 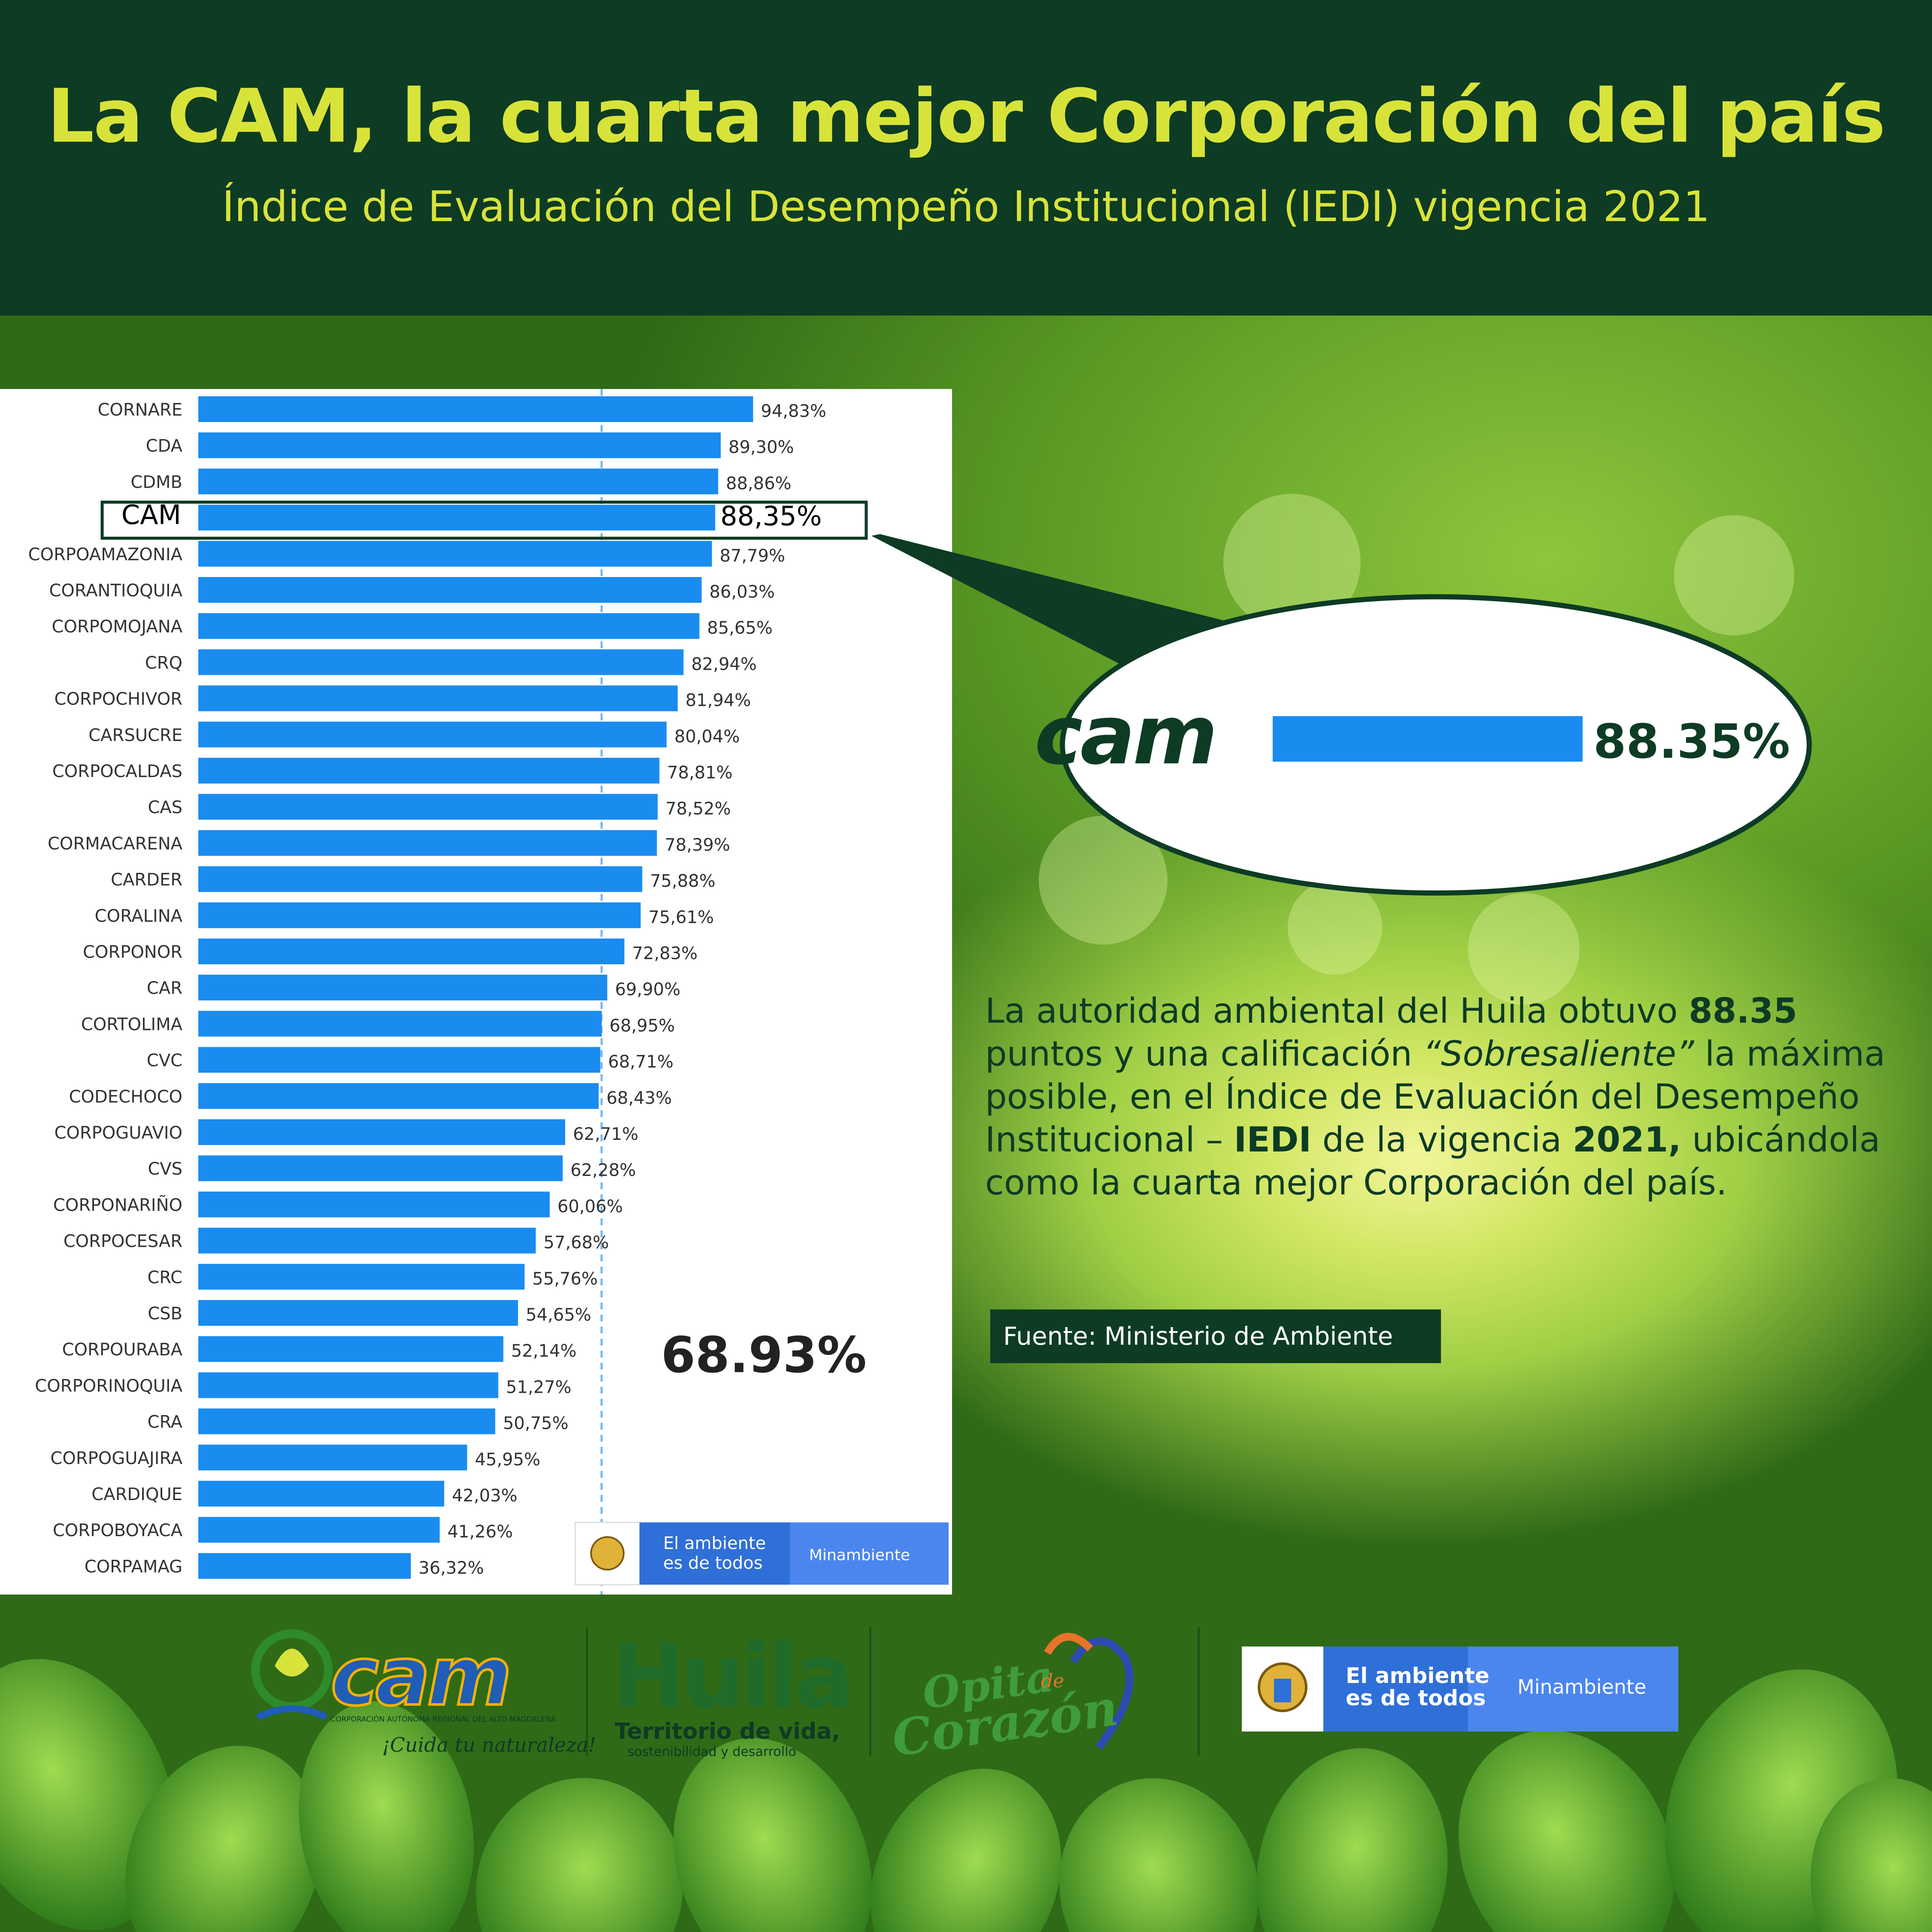 I want to click on value-label: 88,35%, so click(x=771, y=516).